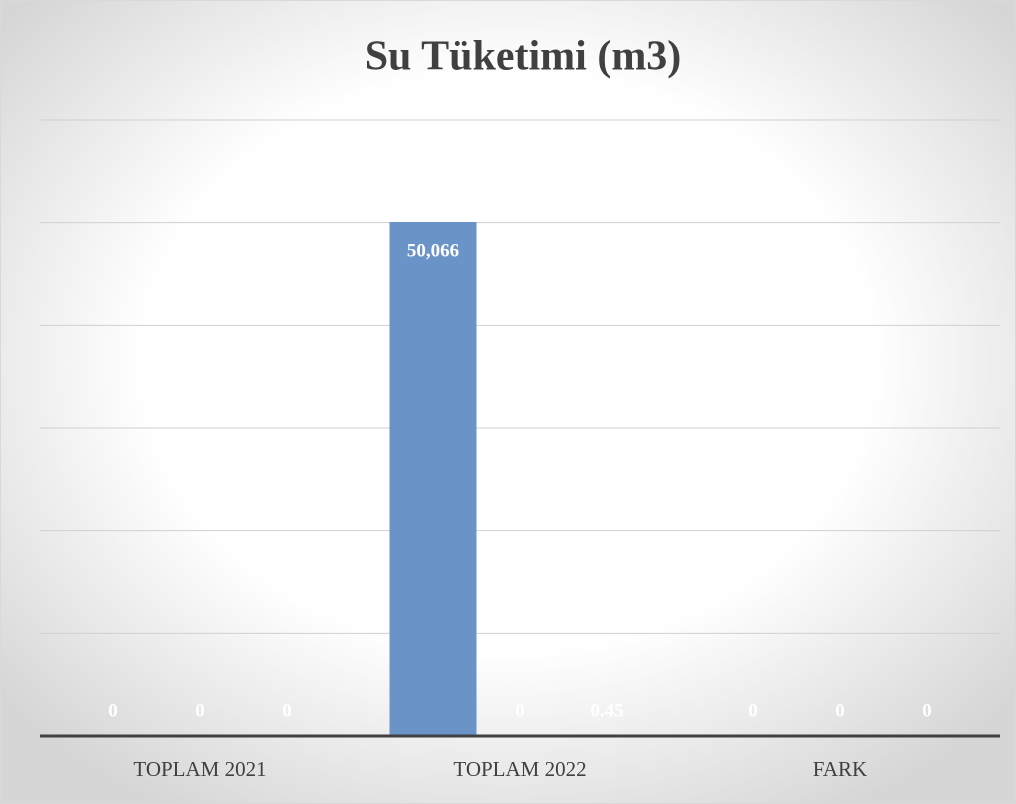 The image size is (1016, 804). What do you see at coordinates (840, 769) in the screenshot?
I see `x-tick-label: FARK` at bounding box center [840, 769].